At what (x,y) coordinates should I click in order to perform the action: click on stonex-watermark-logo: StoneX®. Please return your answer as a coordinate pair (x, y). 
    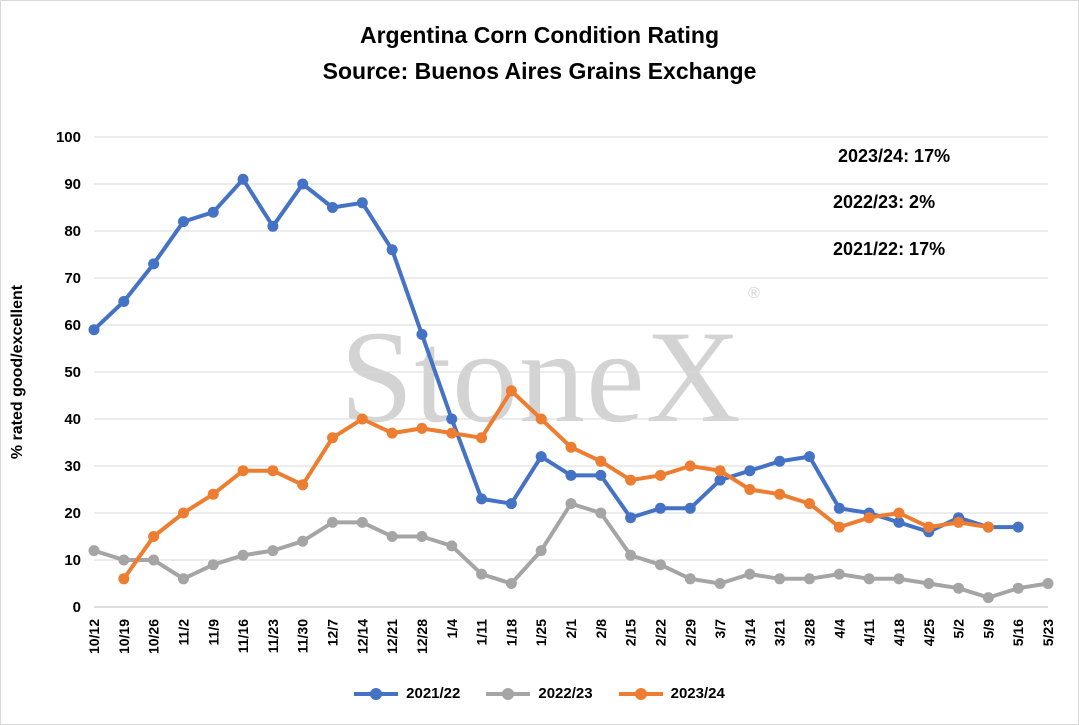
    Looking at the image, I should click on (550, 367).